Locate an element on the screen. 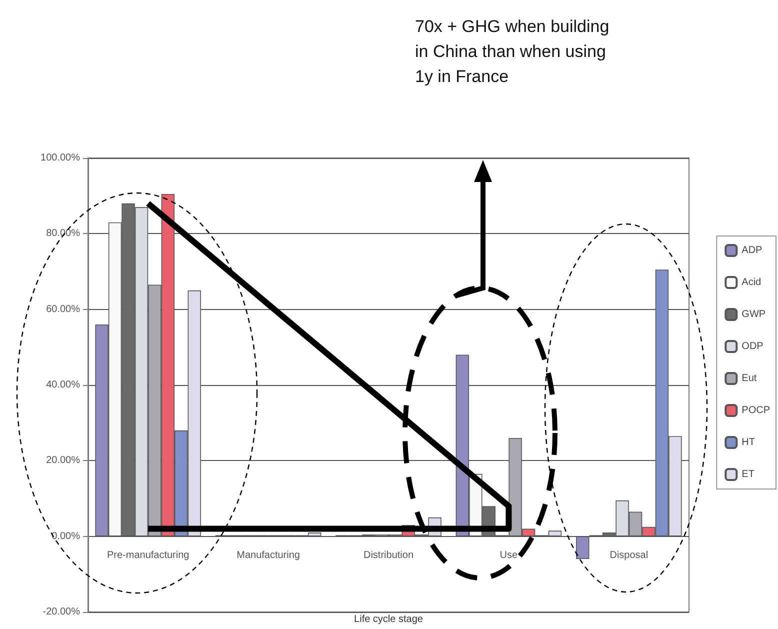 The width and height of the screenshot is (778, 629). legend-label: ET is located at coordinates (748, 474).